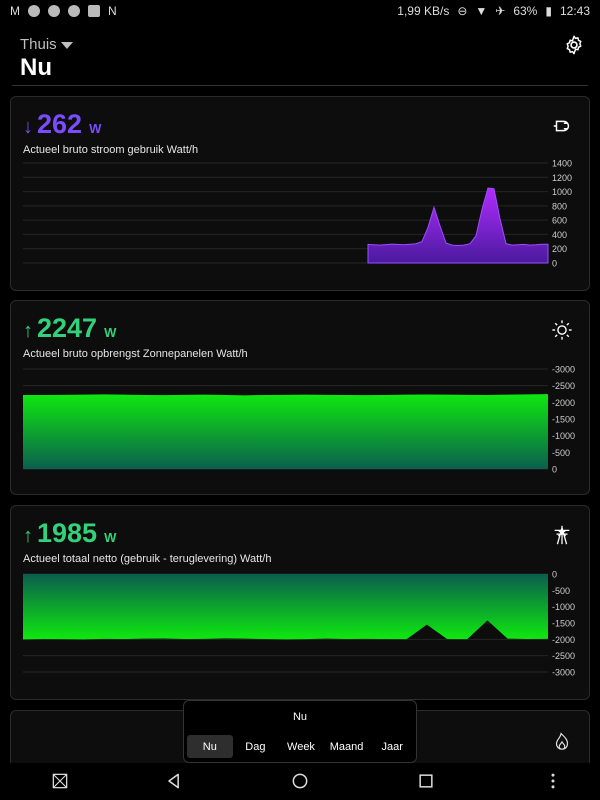 Image resolution: width=600 pixels, height=800 pixels. Describe the element at coordinates (285, 607) in the screenshot. I see `net-area` at that location.